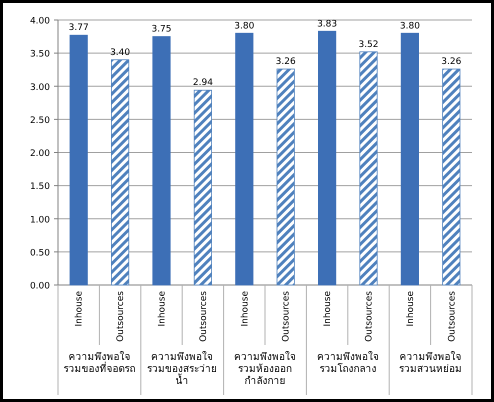 Image resolution: width=494 pixels, height=402 pixels. Describe the element at coordinates (40, 187) in the screenshot. I see `y-tick-label: 1.50` at that location.